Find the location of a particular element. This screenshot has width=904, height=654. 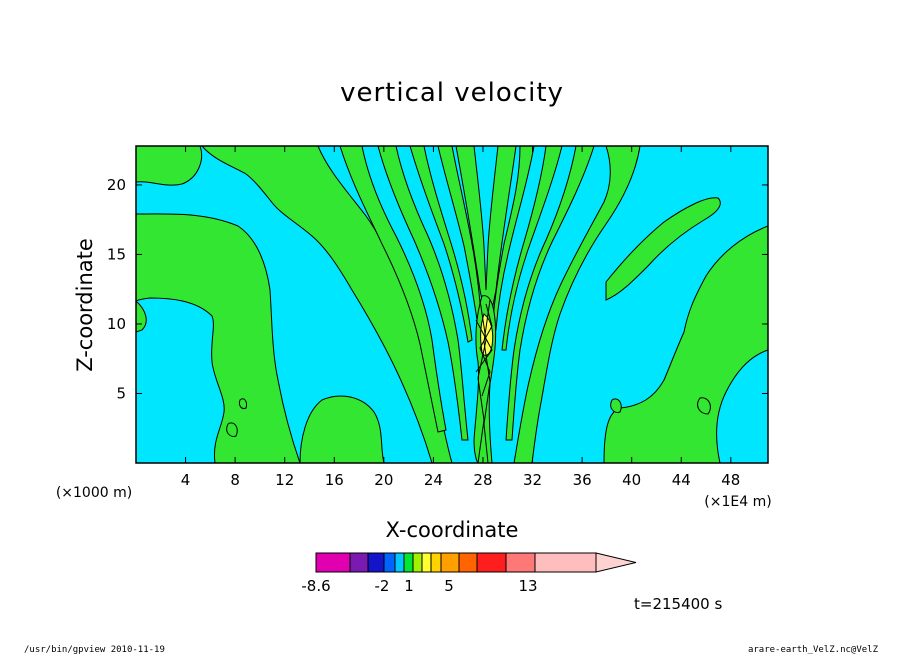

time-label: t=215400 s is located at coordinates (678, 604).